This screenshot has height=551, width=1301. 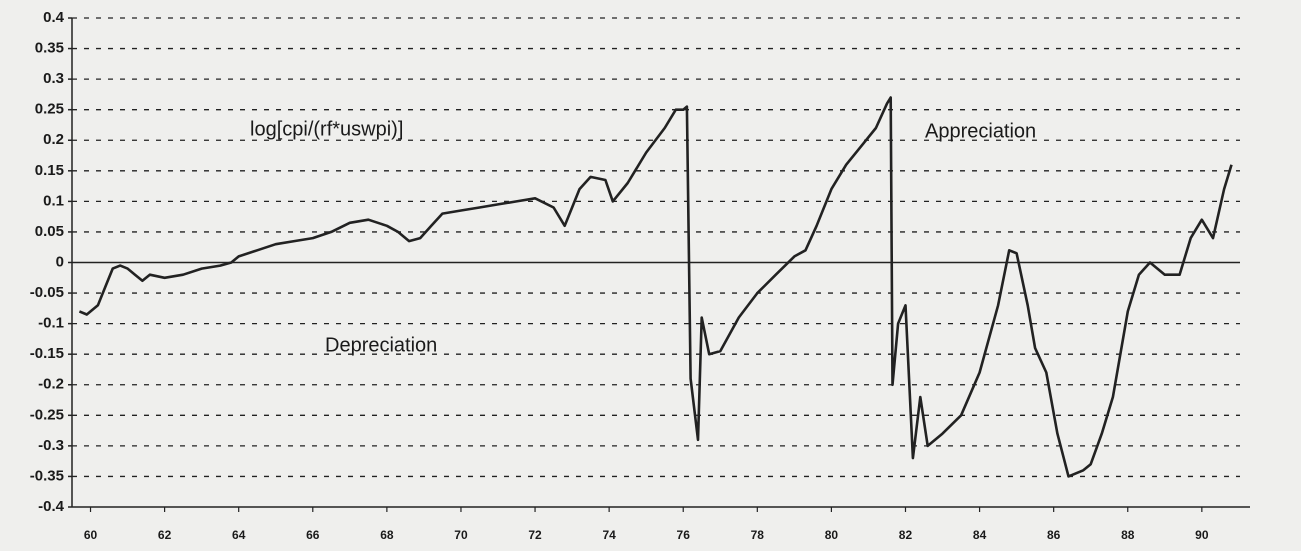 What do you see at coordinates (51, 445) in the screenshot?
I see `y-tick-label: -0.3` at bounding box center [51, 445].